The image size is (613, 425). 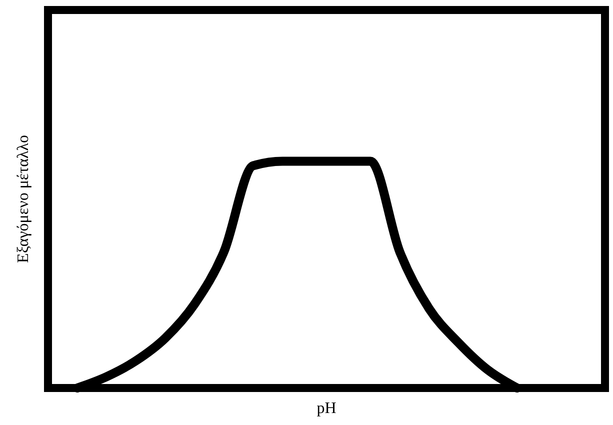 I want to click on x-axis-title: pH, so click(x=326, y=408).